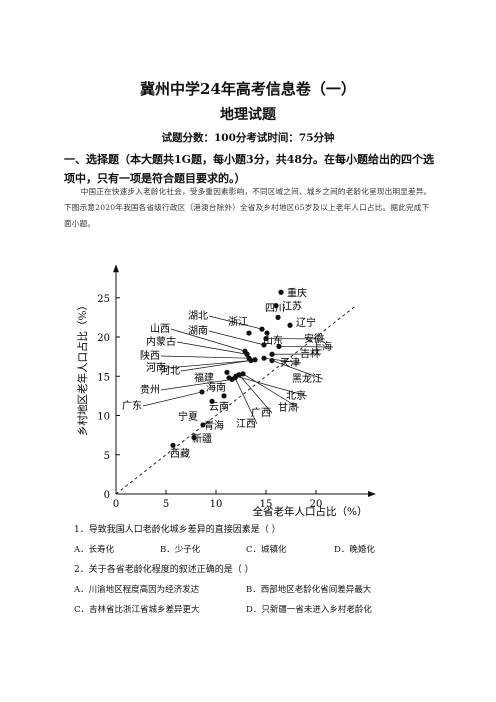 The height and width of the screenshot is (702, 496). Describe the element at coordinates (261, 413) in the screenshot. I see `point-label: 广西` at that location.